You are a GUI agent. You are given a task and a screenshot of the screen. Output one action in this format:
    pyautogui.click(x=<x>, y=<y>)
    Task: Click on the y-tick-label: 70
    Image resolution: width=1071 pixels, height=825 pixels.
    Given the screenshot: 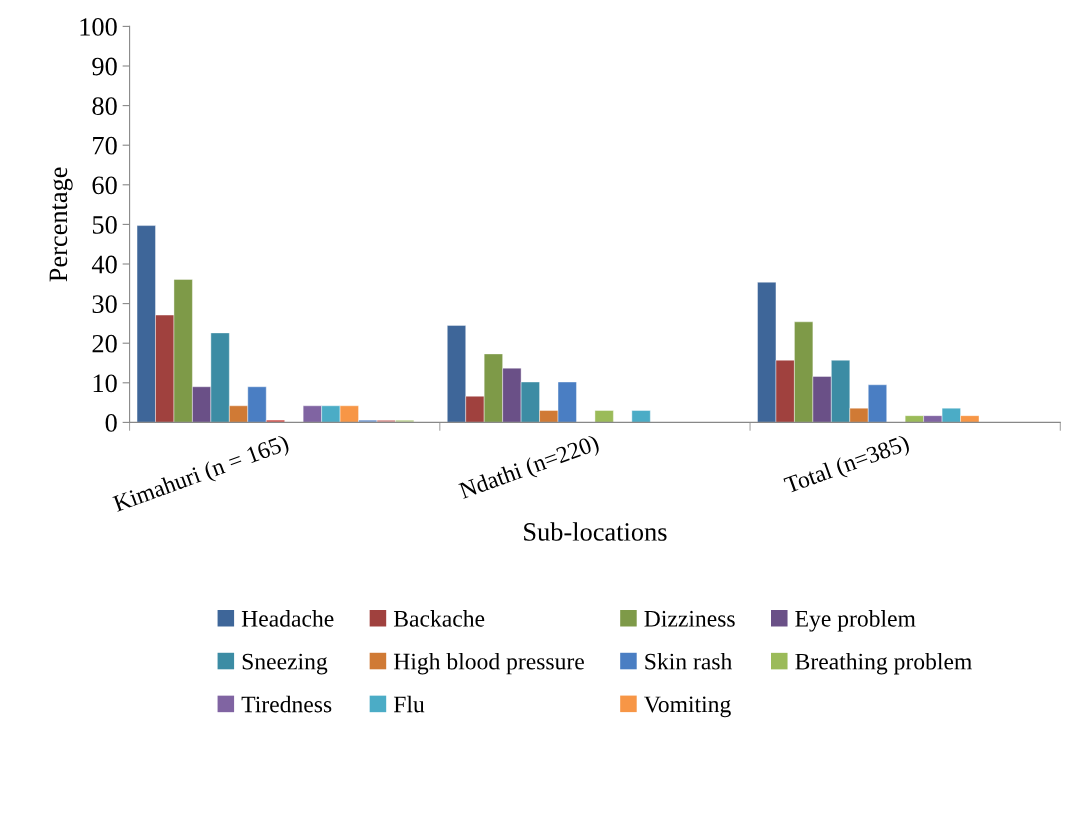 What is the action you would take?
    pyautogui.click(x=105, y=145)
    